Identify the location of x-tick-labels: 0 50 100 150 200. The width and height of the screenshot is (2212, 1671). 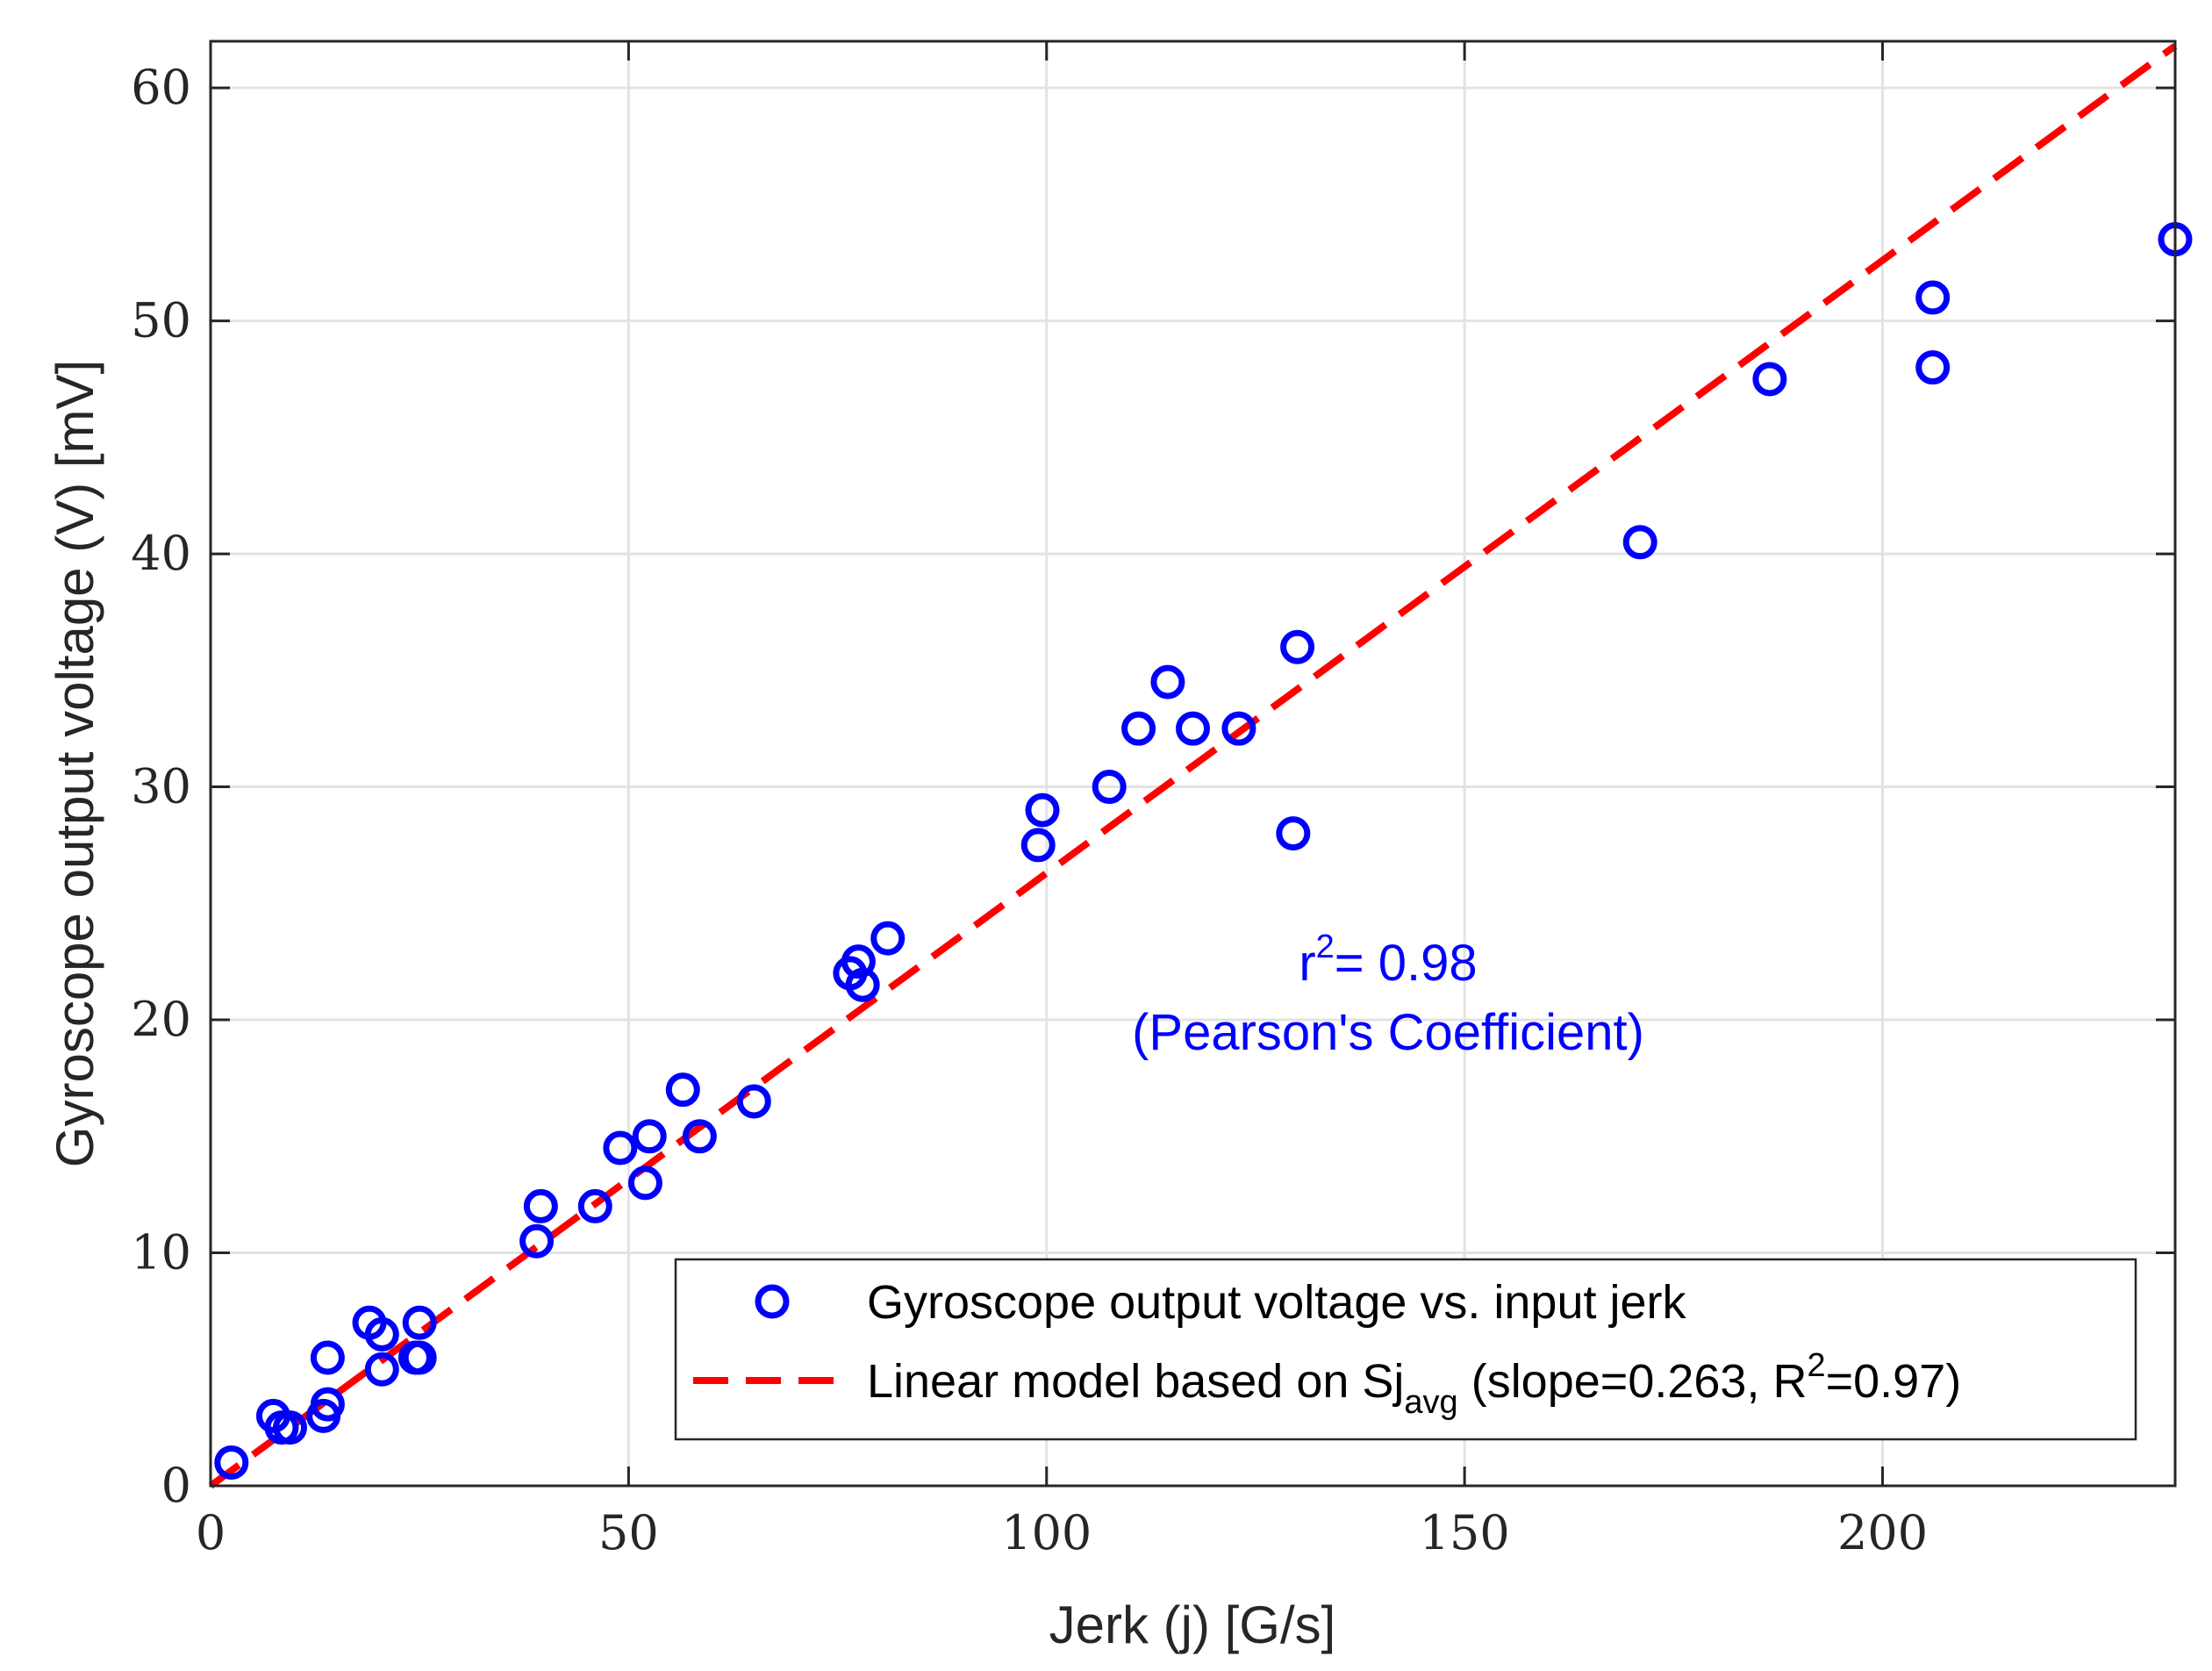
(1062, 1532).